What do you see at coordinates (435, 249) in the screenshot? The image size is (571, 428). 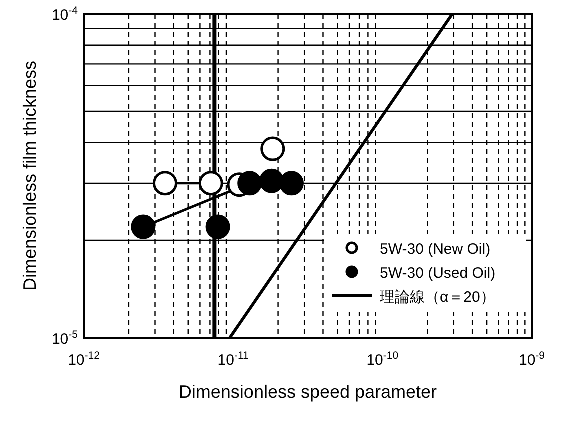 I see `legend-label: 5W-30 (New Oil)` at bounding box center [435, 249].